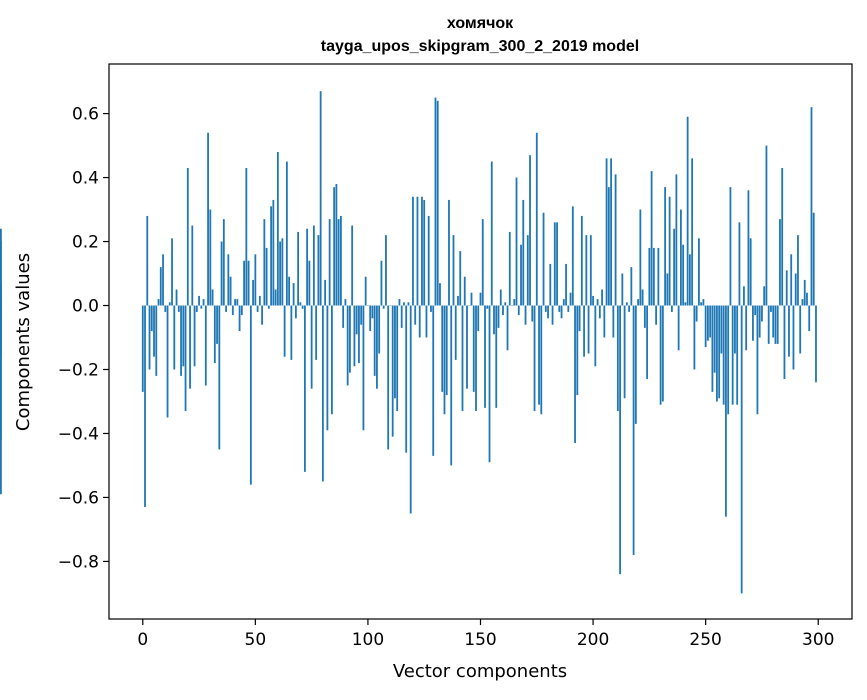 The width and height of the screenshot is (867, 700). Describe the element at coordinates (78, 562) in the screenshot. I see `y-tick-label: −0.8` at that location.